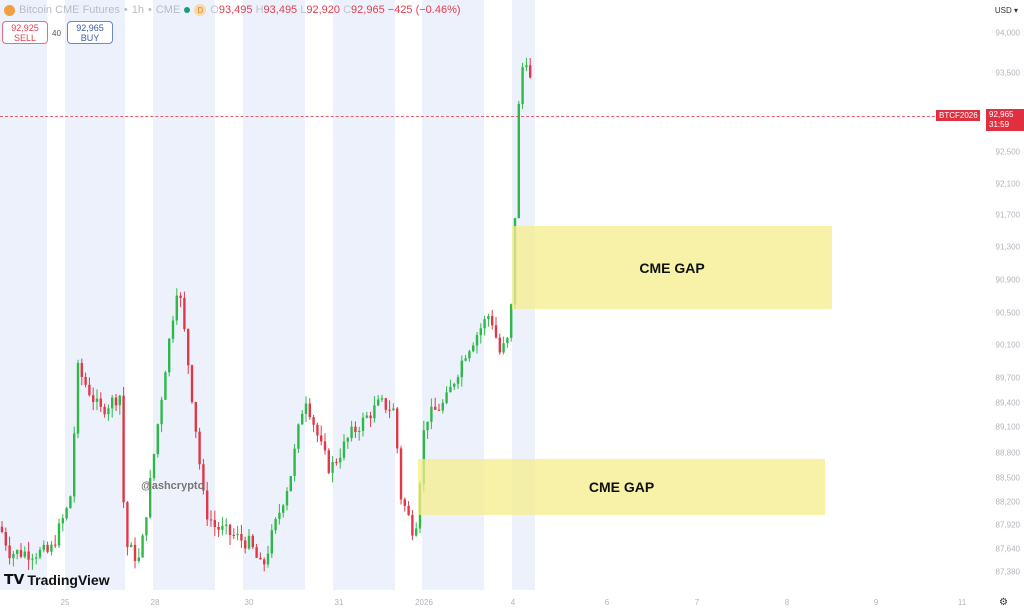 This screenshot has width=1024, height=612. I want to click on currency-select: USD ▾, so click(1006, 10).